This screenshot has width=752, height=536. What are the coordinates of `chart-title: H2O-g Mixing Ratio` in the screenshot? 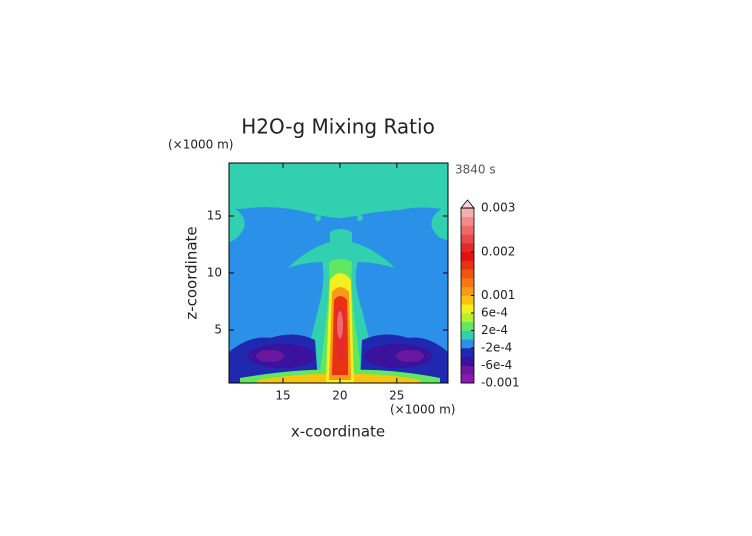 It's located at (338, 127).